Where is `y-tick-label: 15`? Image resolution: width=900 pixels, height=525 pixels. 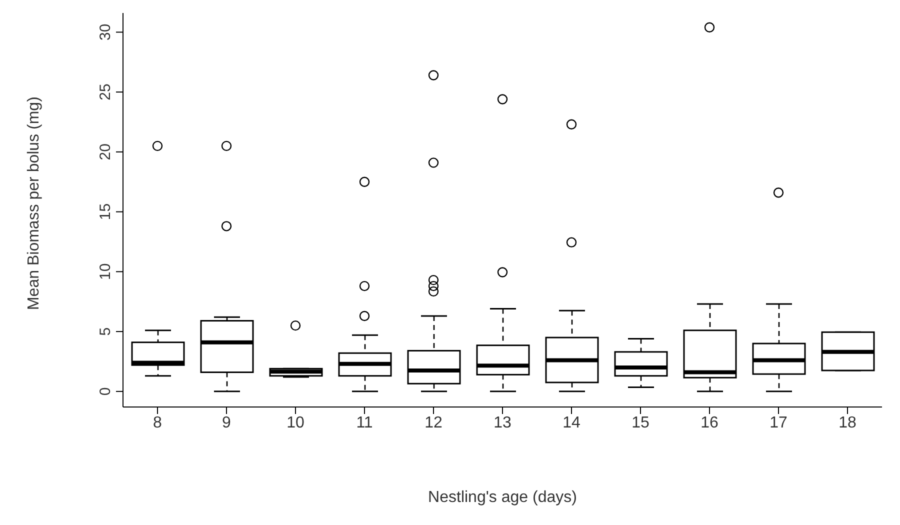
y-tick-label: 15 is located at coordinates (105, 211).